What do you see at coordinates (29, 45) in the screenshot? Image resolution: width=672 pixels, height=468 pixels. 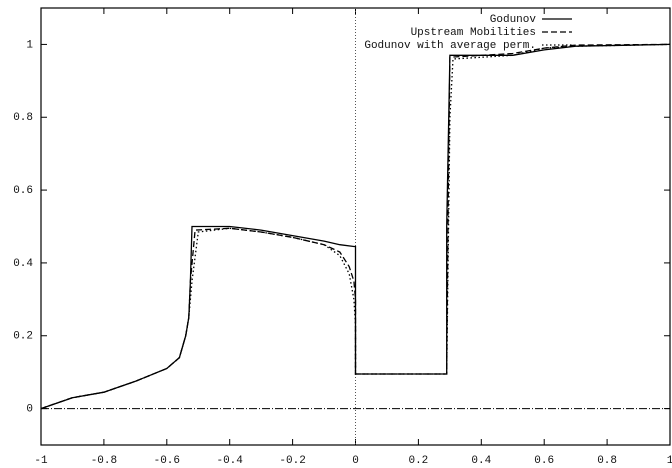 I see `y-tick-label: 1` at bounding box center [29, 45].